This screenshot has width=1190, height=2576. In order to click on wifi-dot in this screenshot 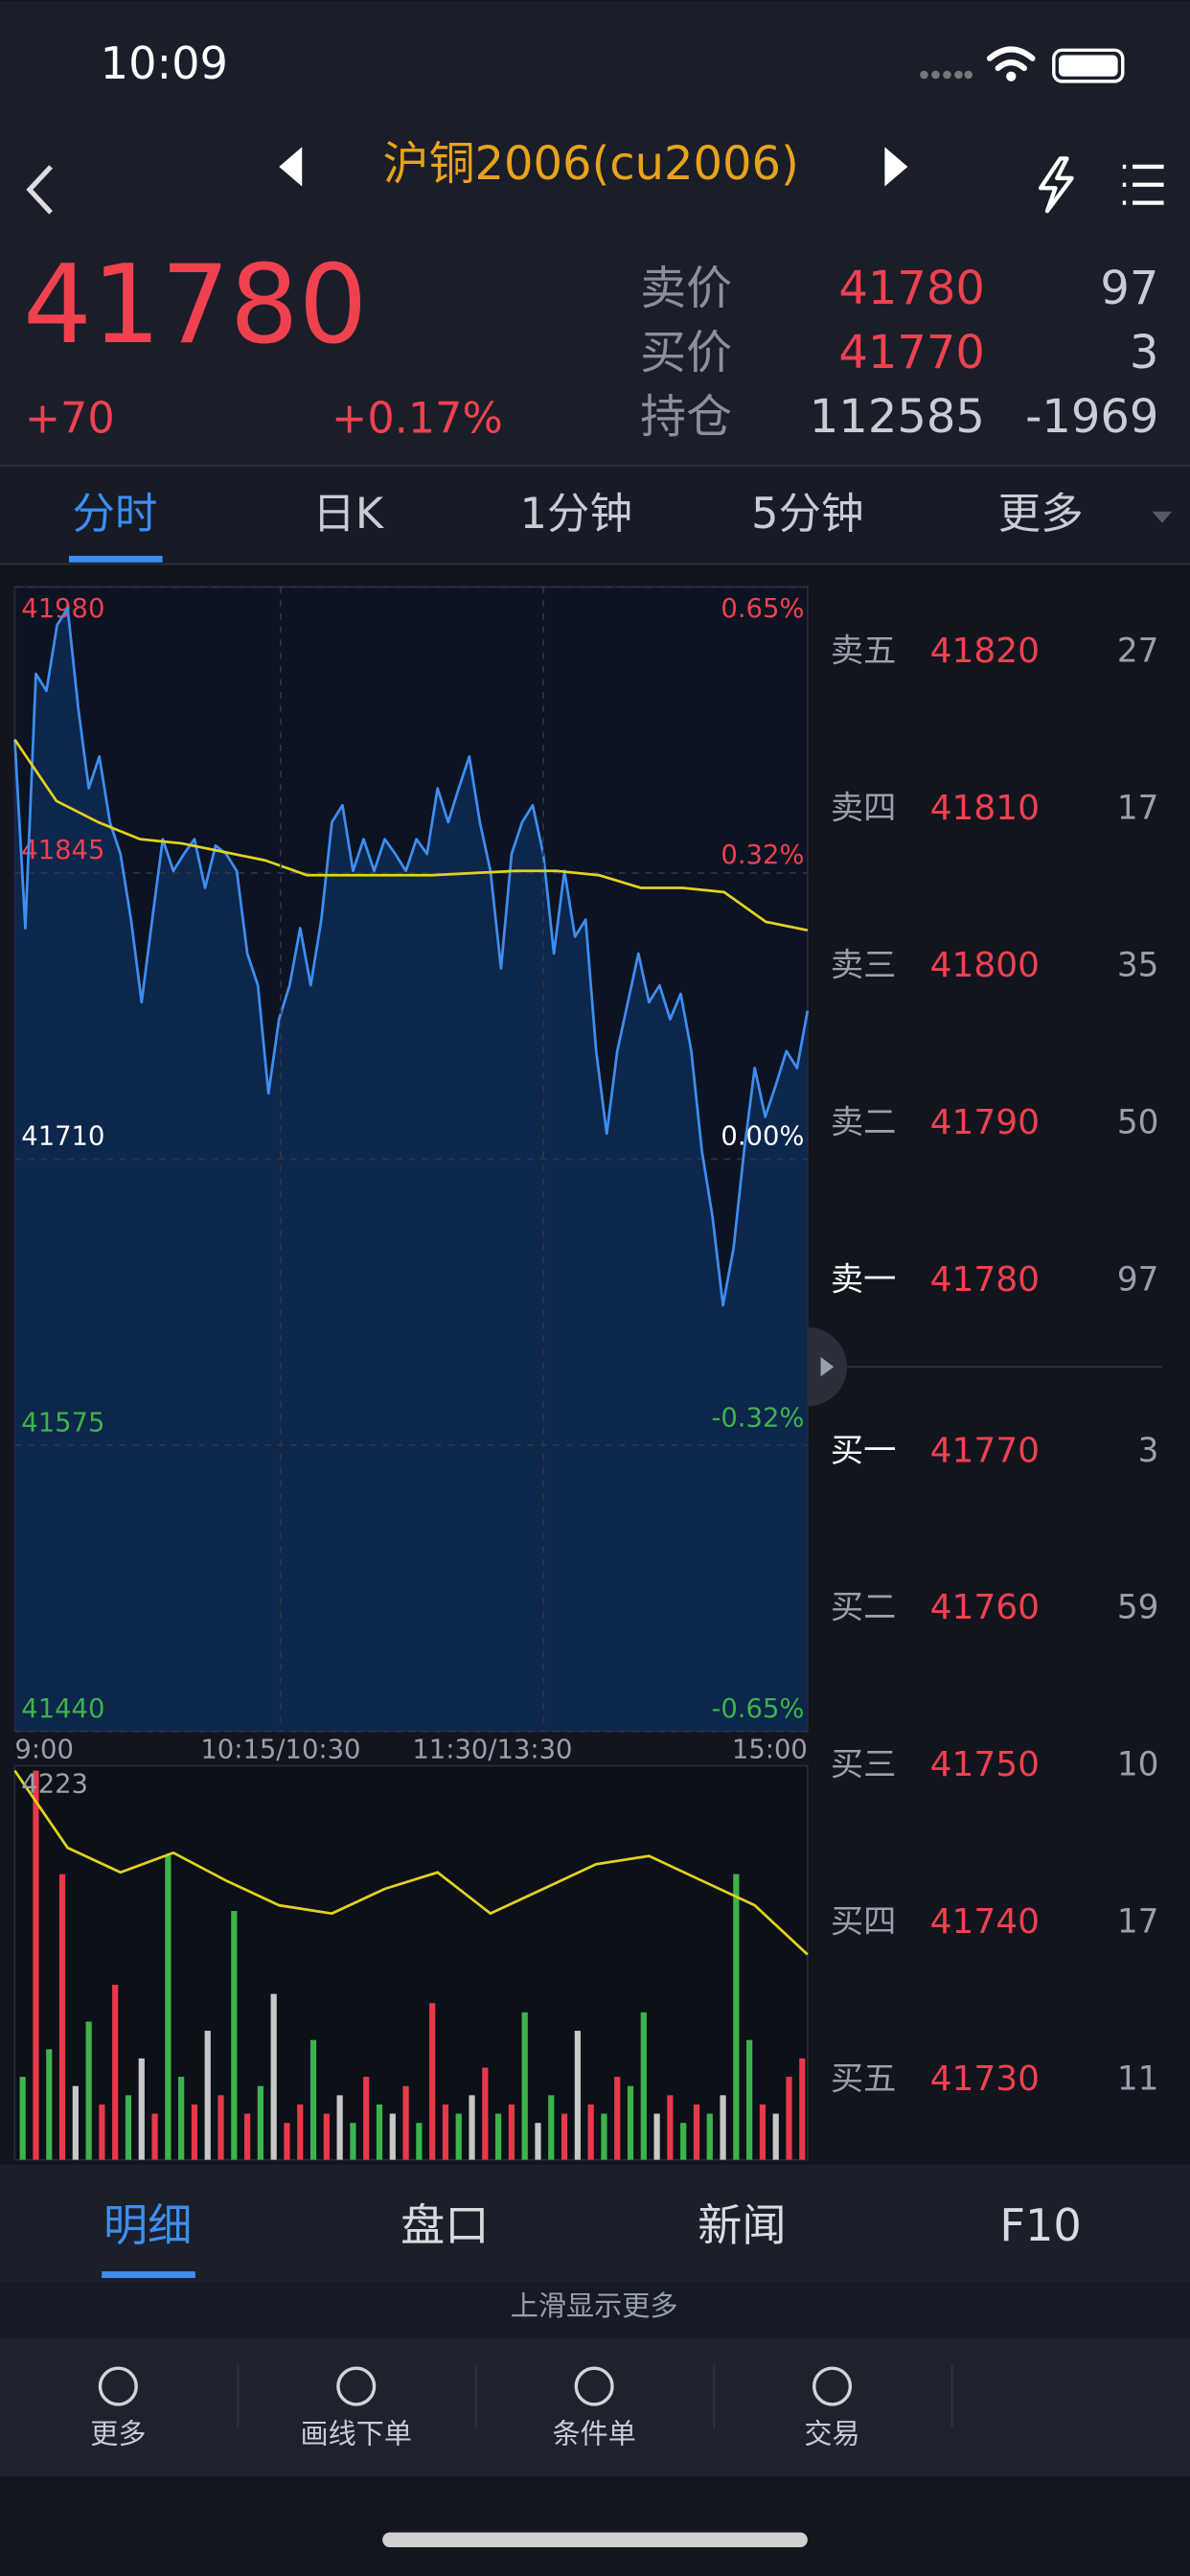, I will do `click(1012, 76)`.